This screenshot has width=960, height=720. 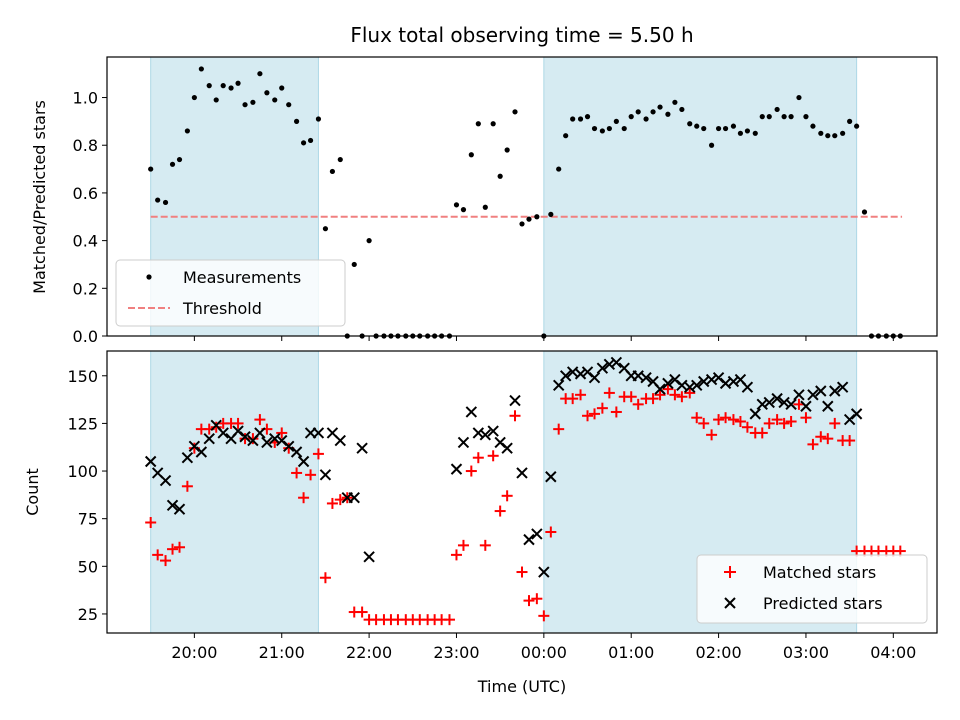 What do you see at coordinates (85, 241) in the screenshot?
I see `ratio-y-tick-label: 0.4` at bounding box center [85, 241].